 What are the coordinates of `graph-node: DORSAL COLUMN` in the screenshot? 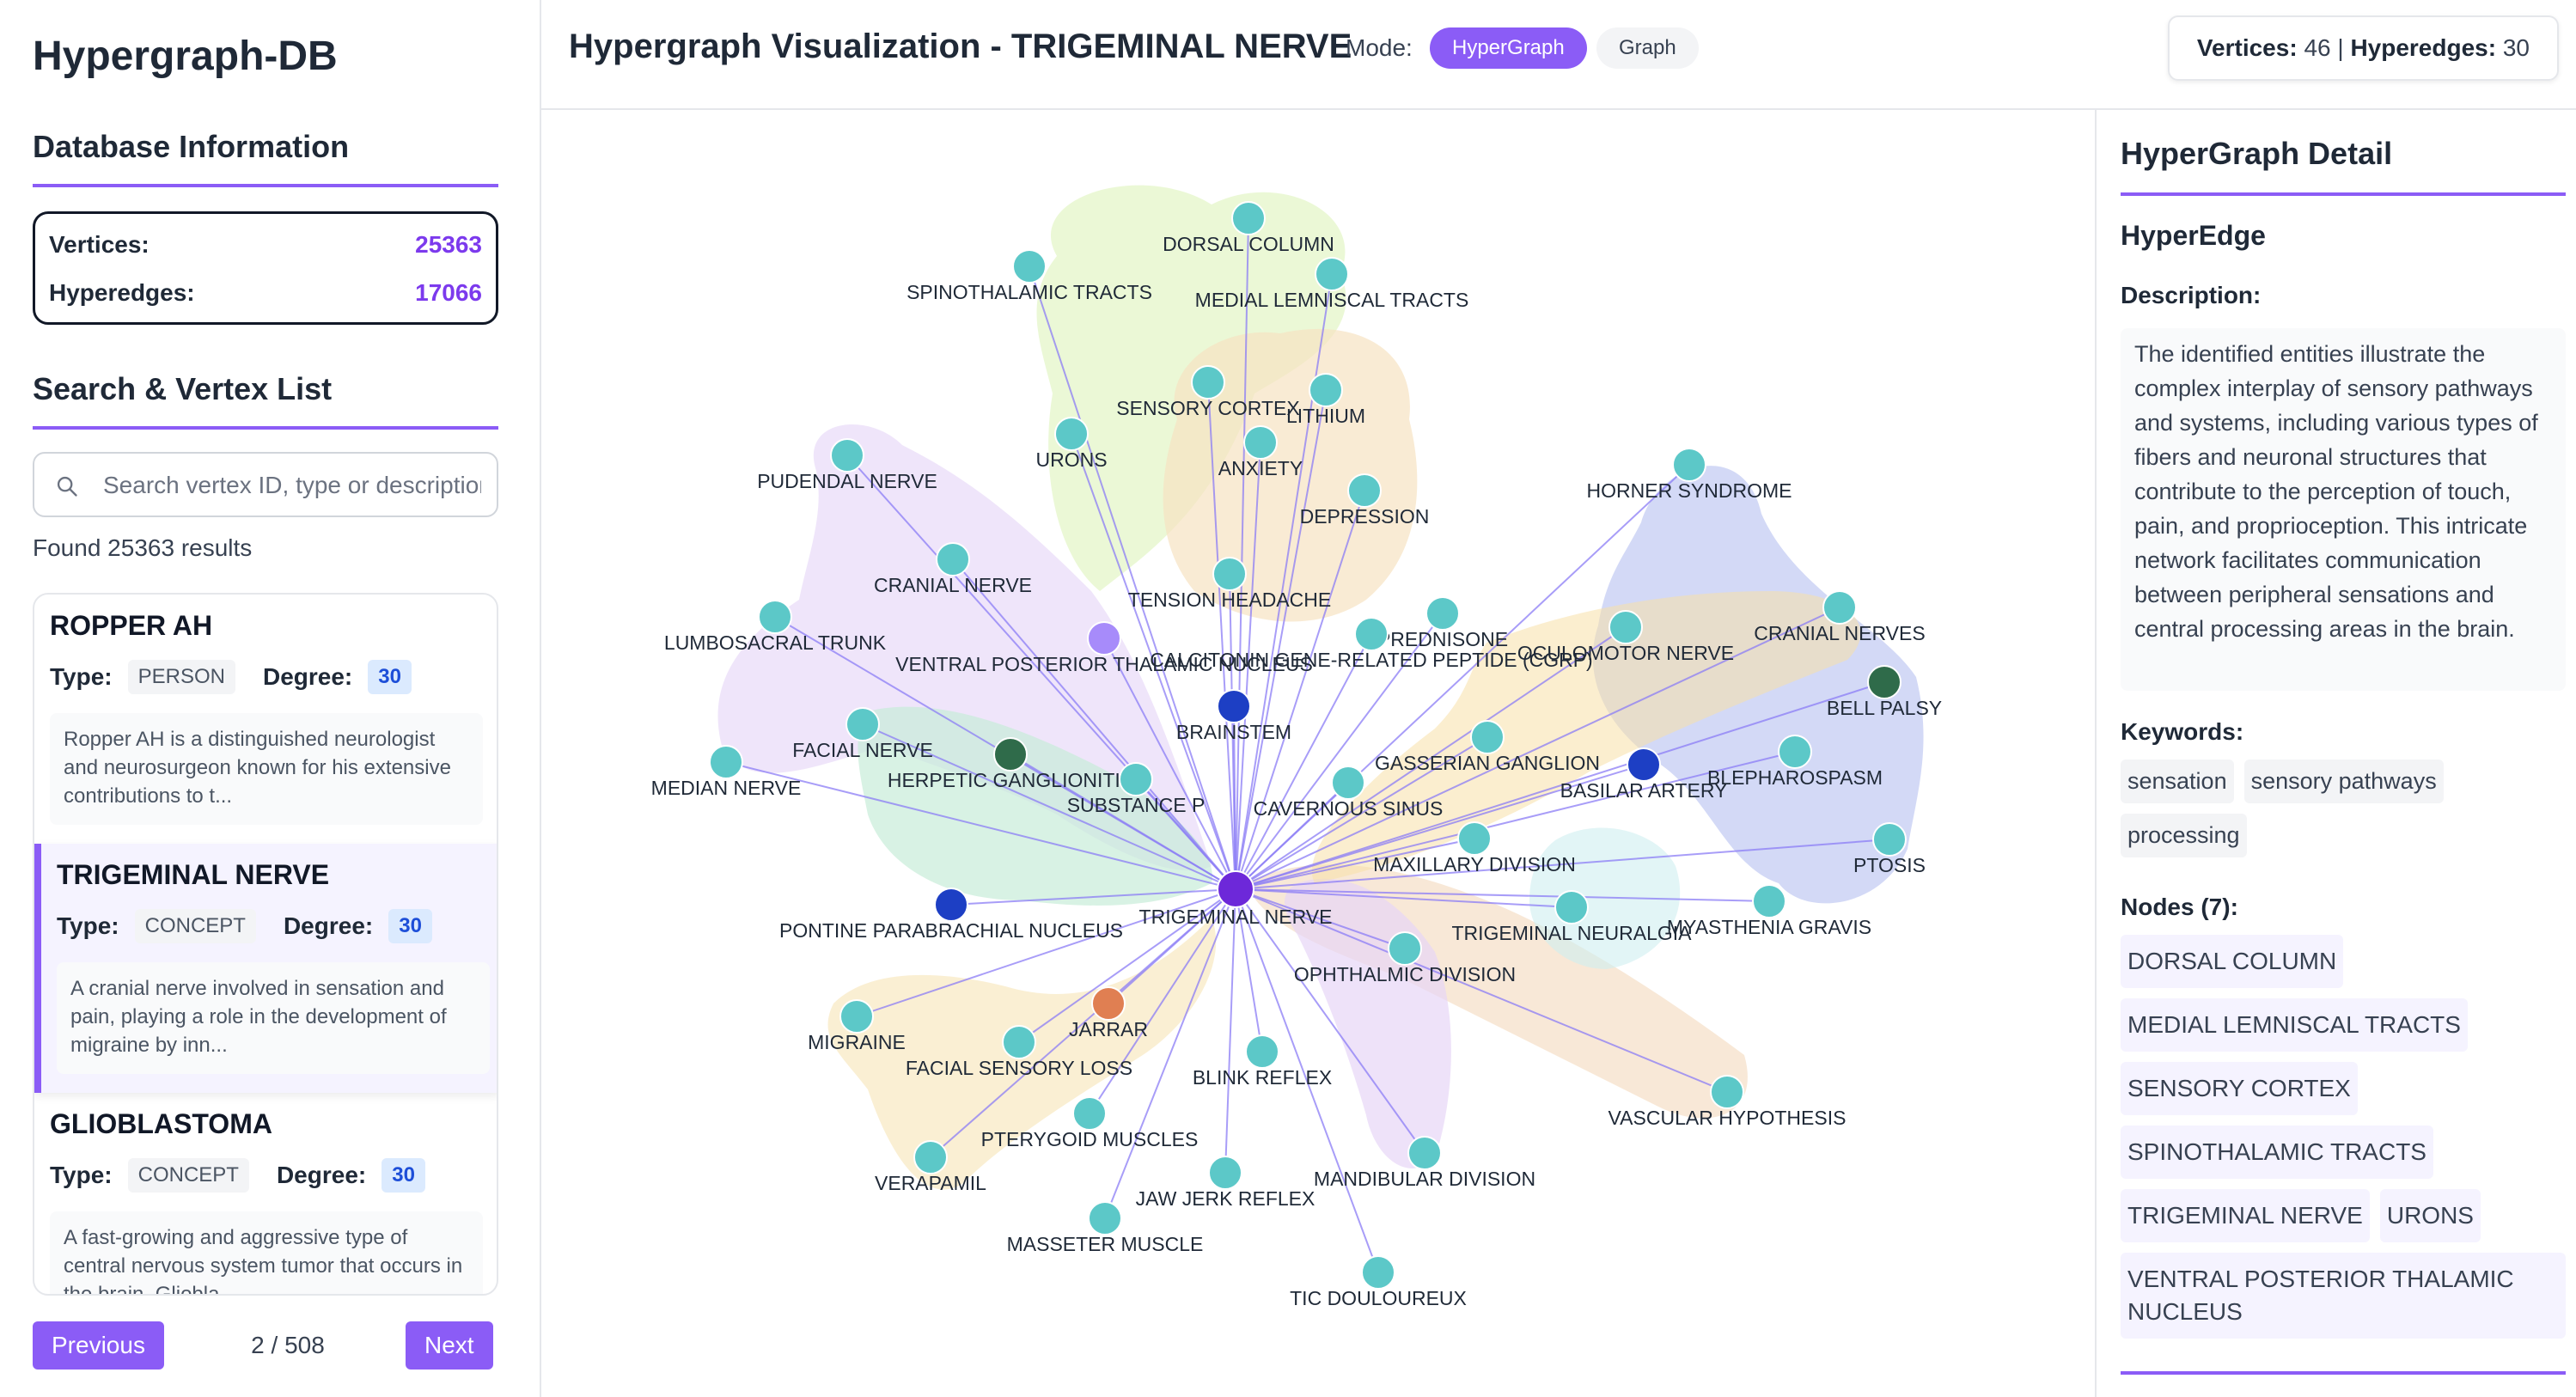 It's located at (1248, 228).